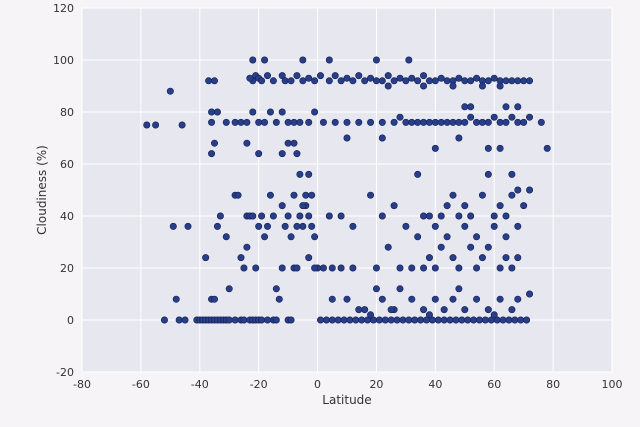 This screenshot has height=427, width=640. What do you see at coordinates (141, 384) in the screenshot?
I see `x-tick-label: -60` at bounding box center [141, 384].